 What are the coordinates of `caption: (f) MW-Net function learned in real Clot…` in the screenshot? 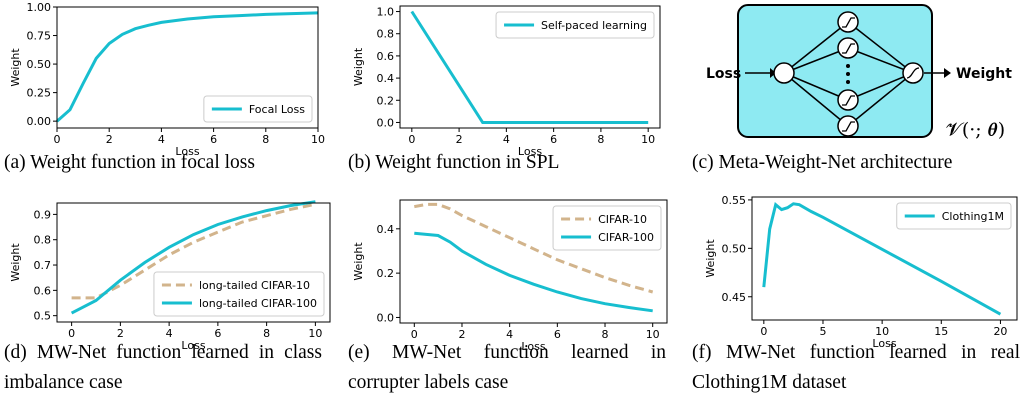 It's located at (856, 367).